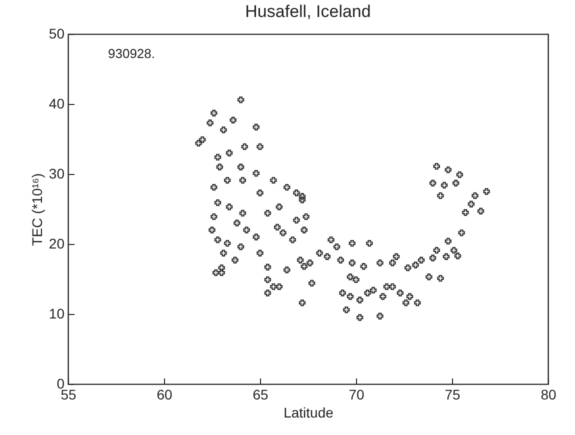  Describe the element at coordinates (56, 34) in the screenshot. I see `y-tick-label: 50` at that location.